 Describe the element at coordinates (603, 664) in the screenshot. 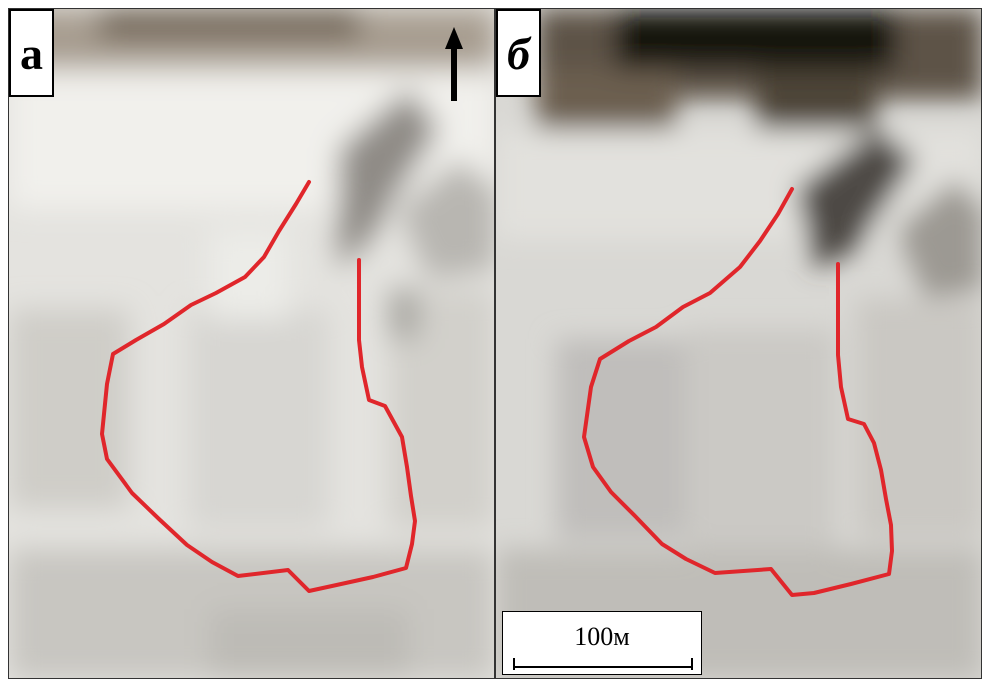

I see `scale-bar-line` at that location.